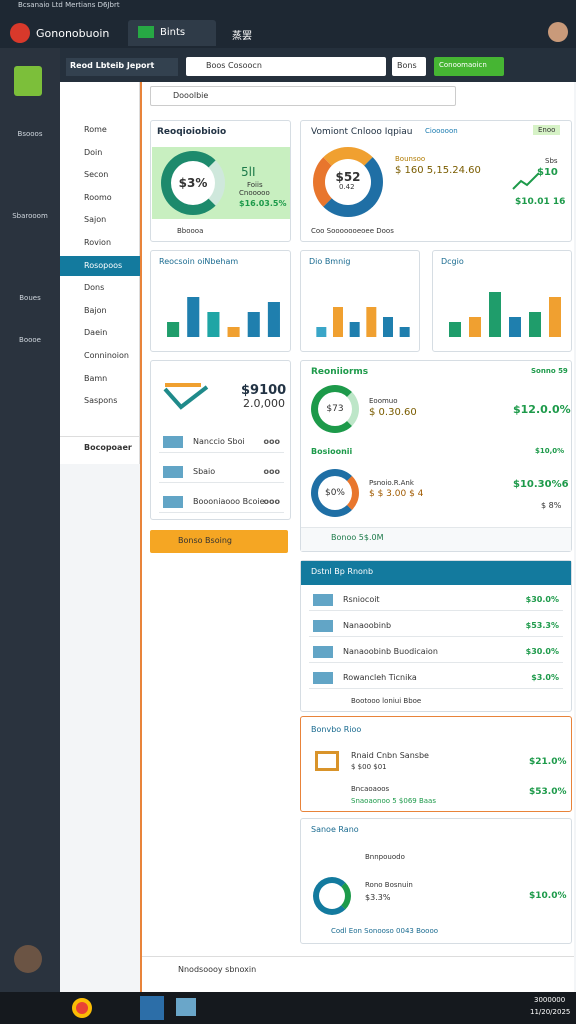 This screenshot has width=576, height=1024. I want to click on list-row: Sbaio ooo, so click(221, 472).